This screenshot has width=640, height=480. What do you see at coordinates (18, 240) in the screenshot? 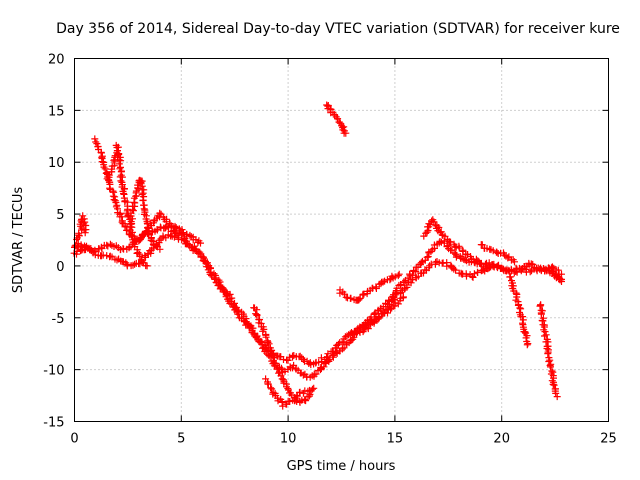
I see `y-axis-label: SDTVAR / TECUs` at bounding box center [18, 240].